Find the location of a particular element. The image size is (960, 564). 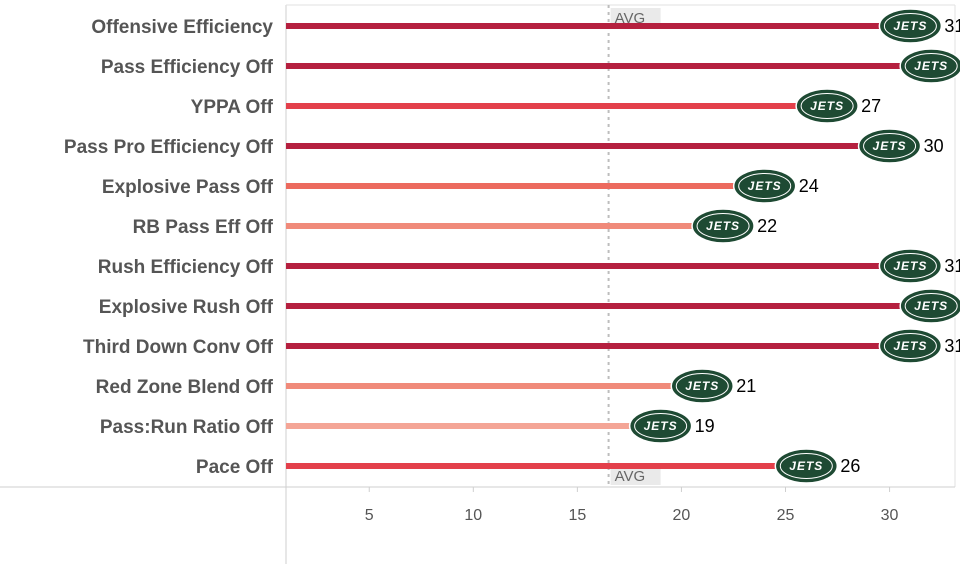

category-label: Explosive Pass Off is located at coordinates (188, 187).